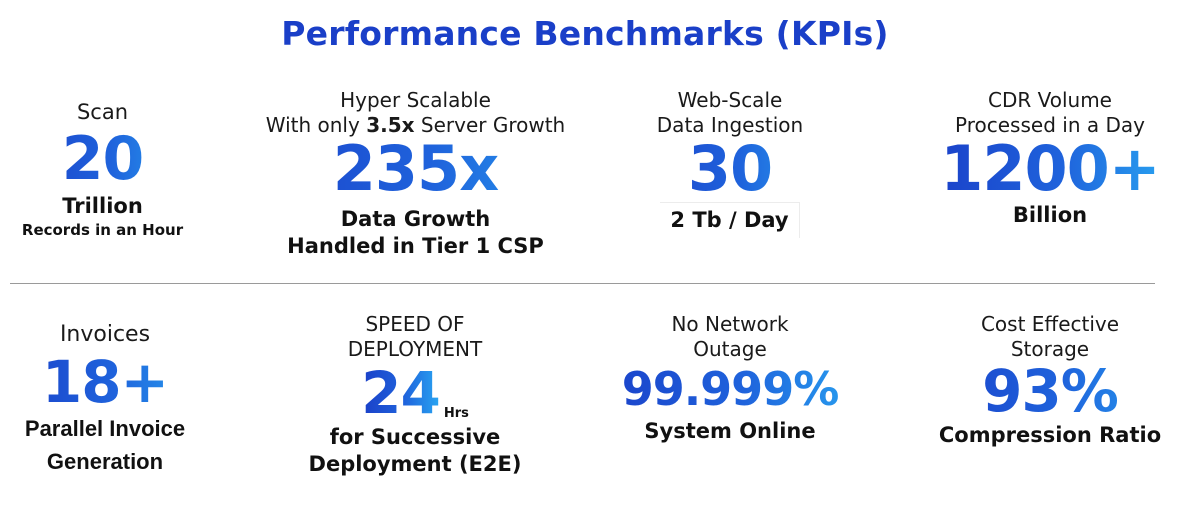 The height and width of the screenshot is (527, 1196). I want to click on kpi-label: Invoices, so click(105, 334).